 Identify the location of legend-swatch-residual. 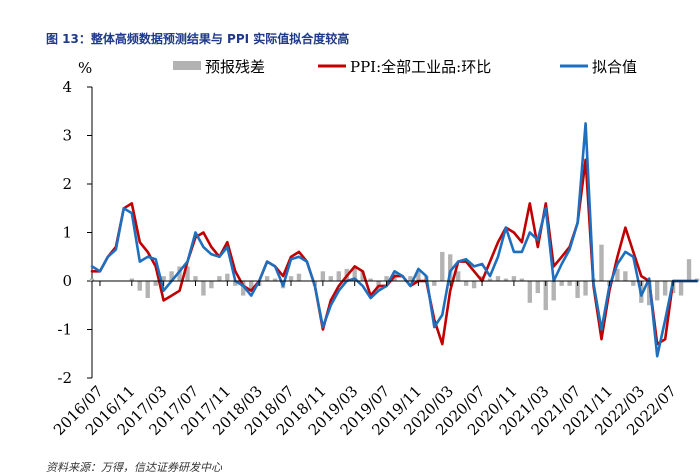
(187, 65).